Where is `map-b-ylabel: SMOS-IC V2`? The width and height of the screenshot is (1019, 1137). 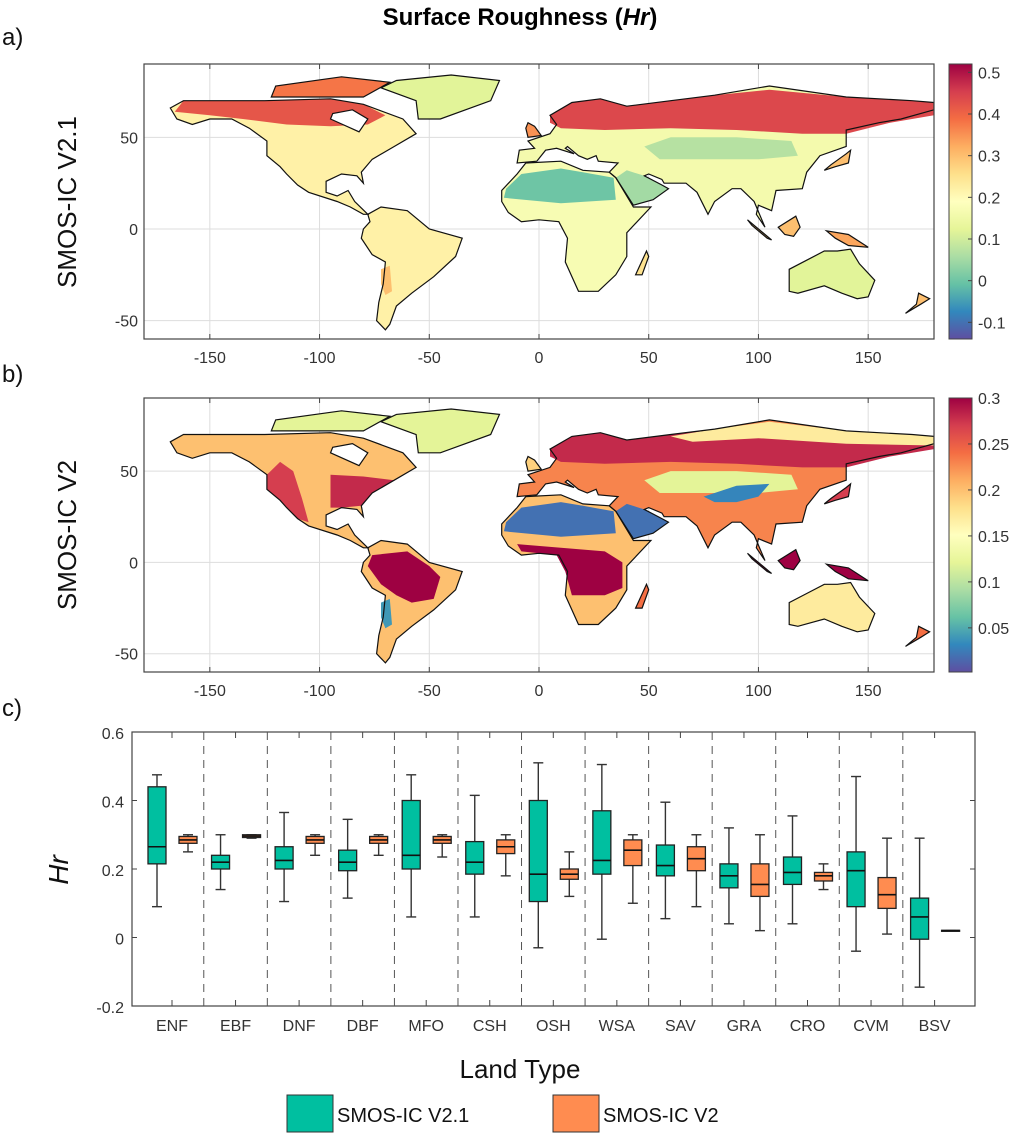
map-b-ylabel: SMOS-IC V2 is located at coordinates (67, 535).